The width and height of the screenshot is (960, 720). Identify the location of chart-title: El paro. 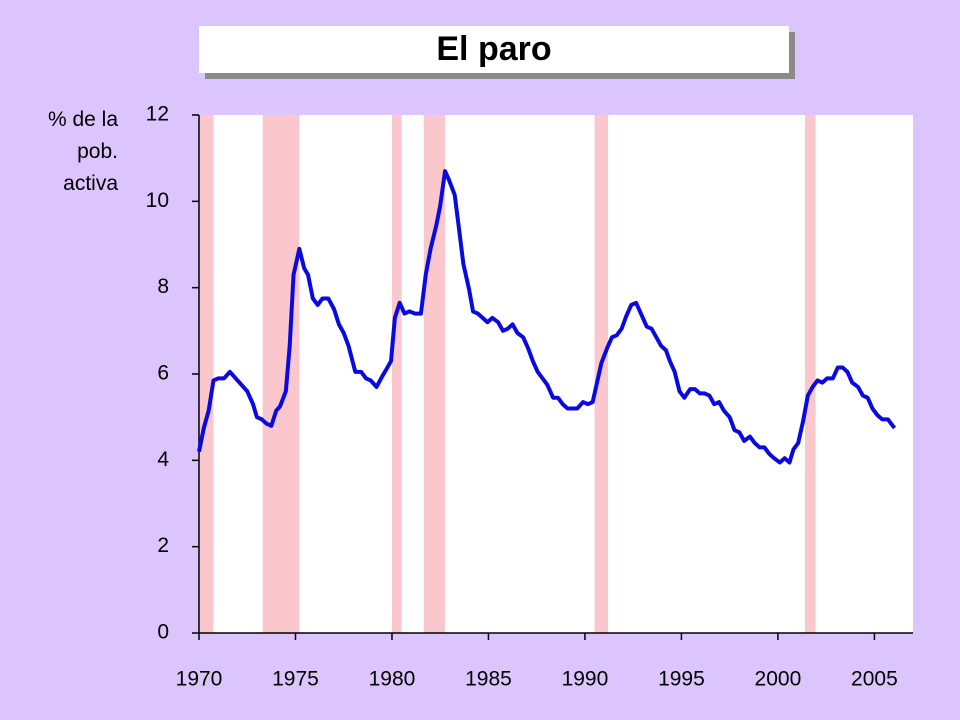
(493, 49).